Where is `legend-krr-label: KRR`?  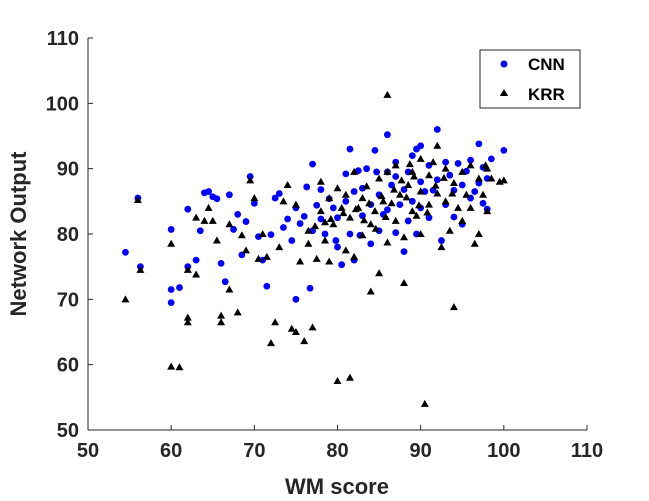
legend-krr-label: KRR is located at coordinates (546, 94).